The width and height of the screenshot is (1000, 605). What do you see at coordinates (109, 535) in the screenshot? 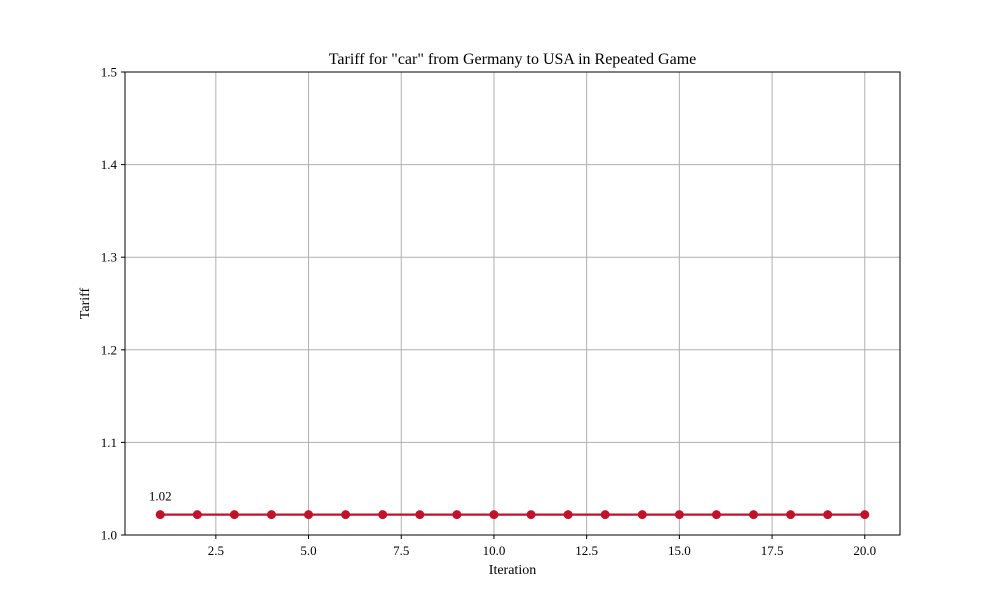
I see `y-tick-label: 1.0` at bounding box center [109, 535].